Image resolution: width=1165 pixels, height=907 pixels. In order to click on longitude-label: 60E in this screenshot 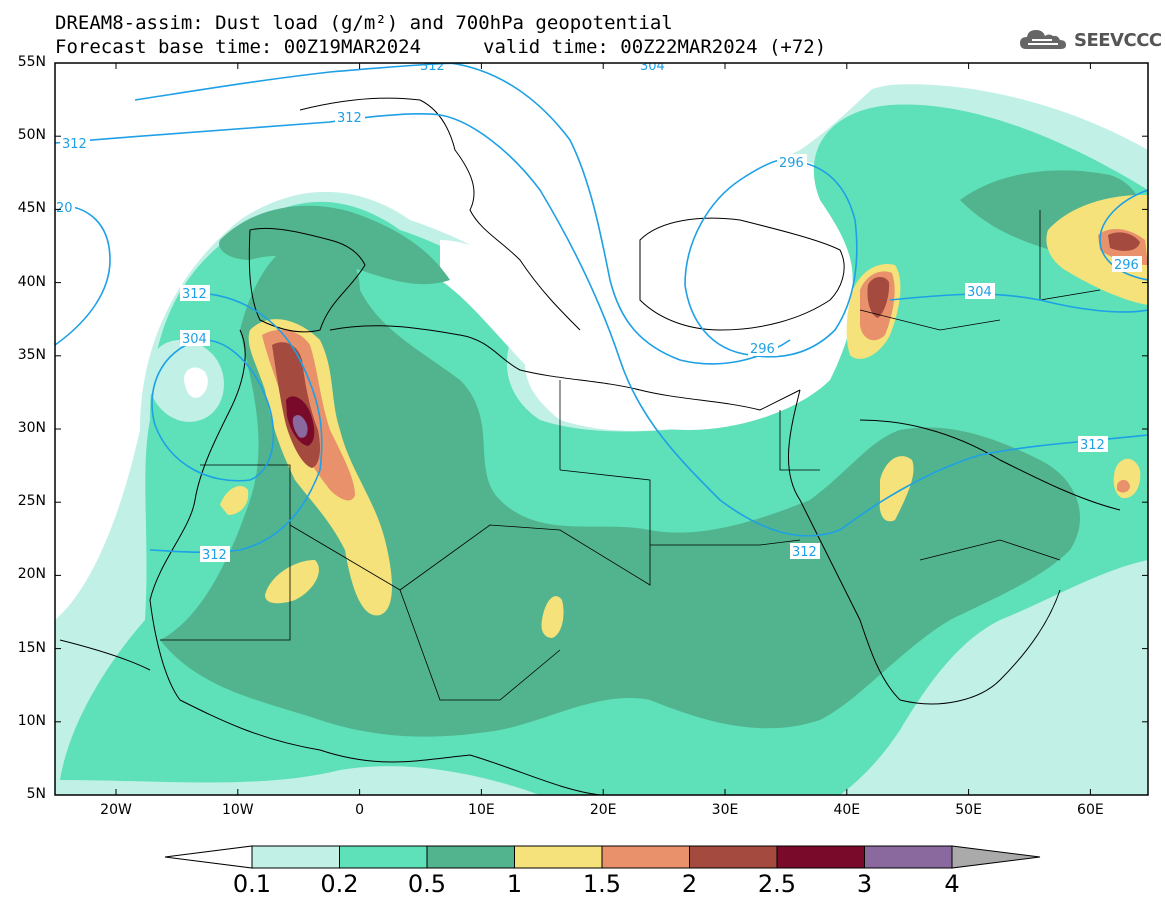, I will do `click(1090, 810)`.